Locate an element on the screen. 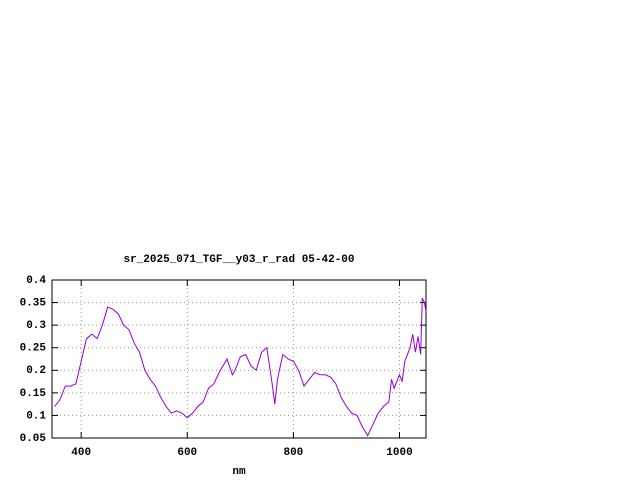 The width and height of the screenshot is (640, 480). y-tick-label: 0.2 is located at coordinates (36, 371).